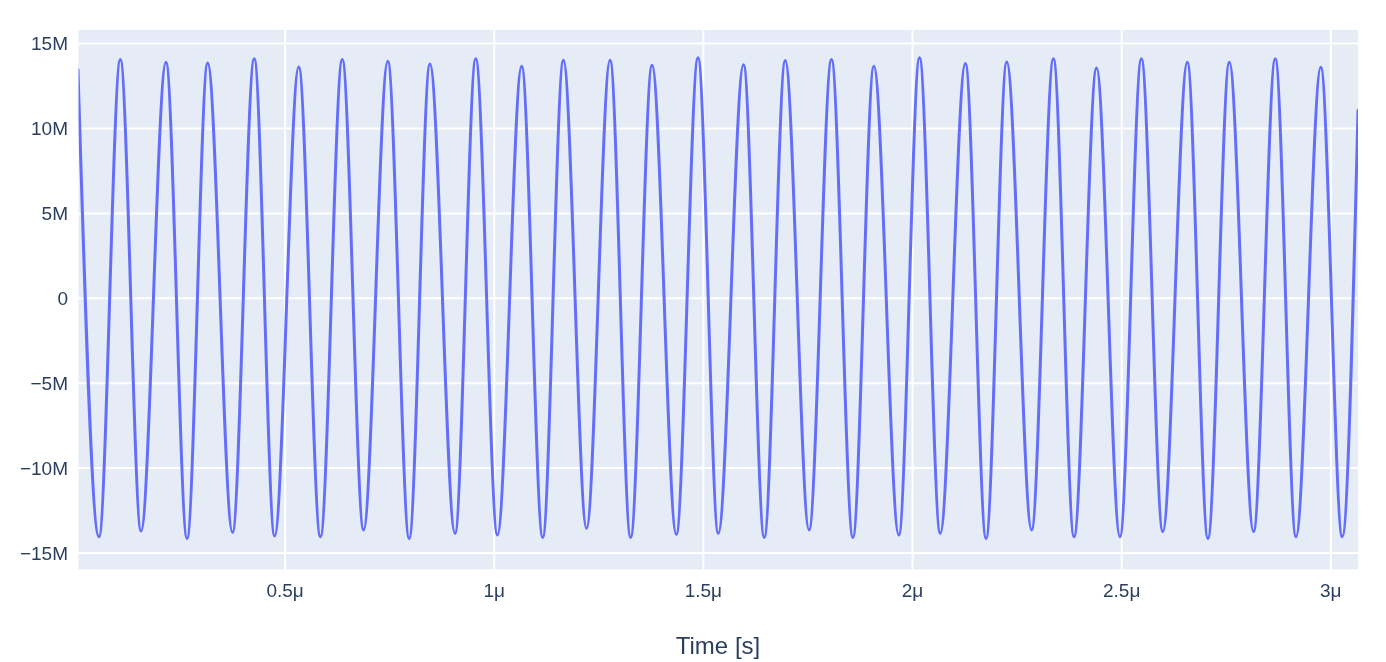  Describe the element at coordinates (1331, 591) in the screenshot. I see `x-tick-label: 3μ` at that location.